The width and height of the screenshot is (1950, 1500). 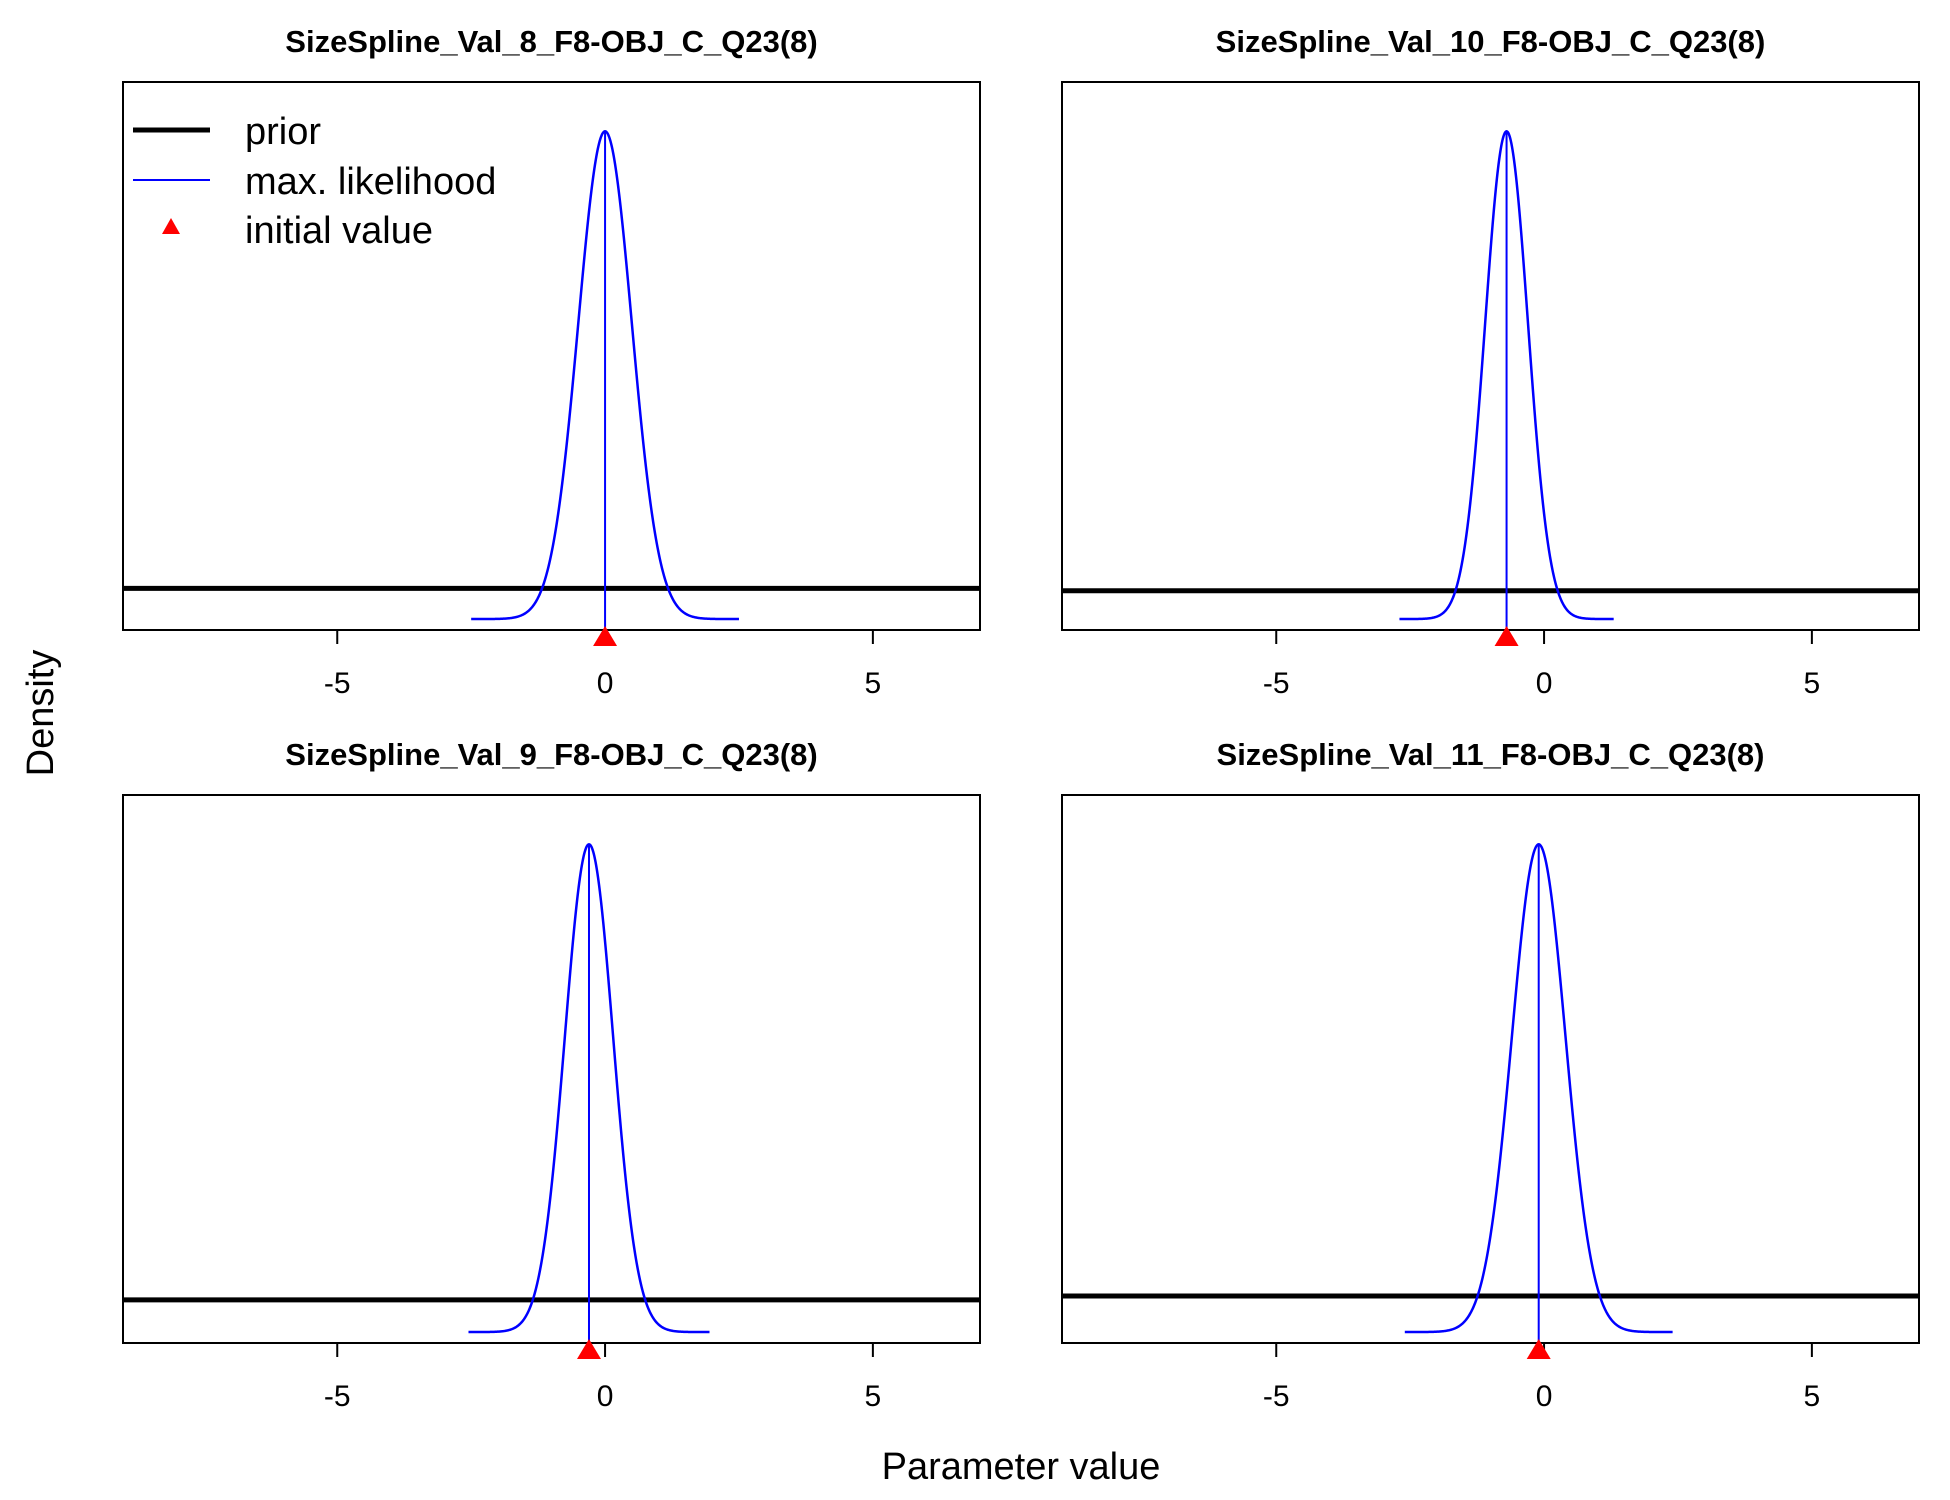 What do you see at coordinates (41, 713) in the screenshot?
I see `y-axis-label: Density` at bounding box center [41, 713].